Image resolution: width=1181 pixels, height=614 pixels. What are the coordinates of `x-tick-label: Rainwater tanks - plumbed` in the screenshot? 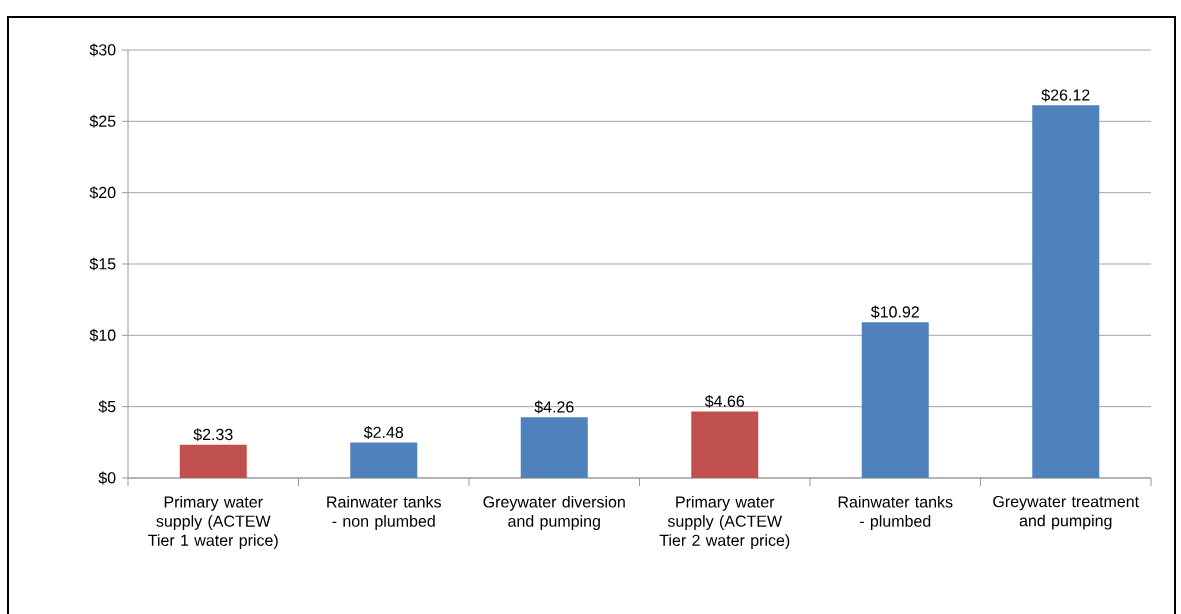 It's located at (895, 512).